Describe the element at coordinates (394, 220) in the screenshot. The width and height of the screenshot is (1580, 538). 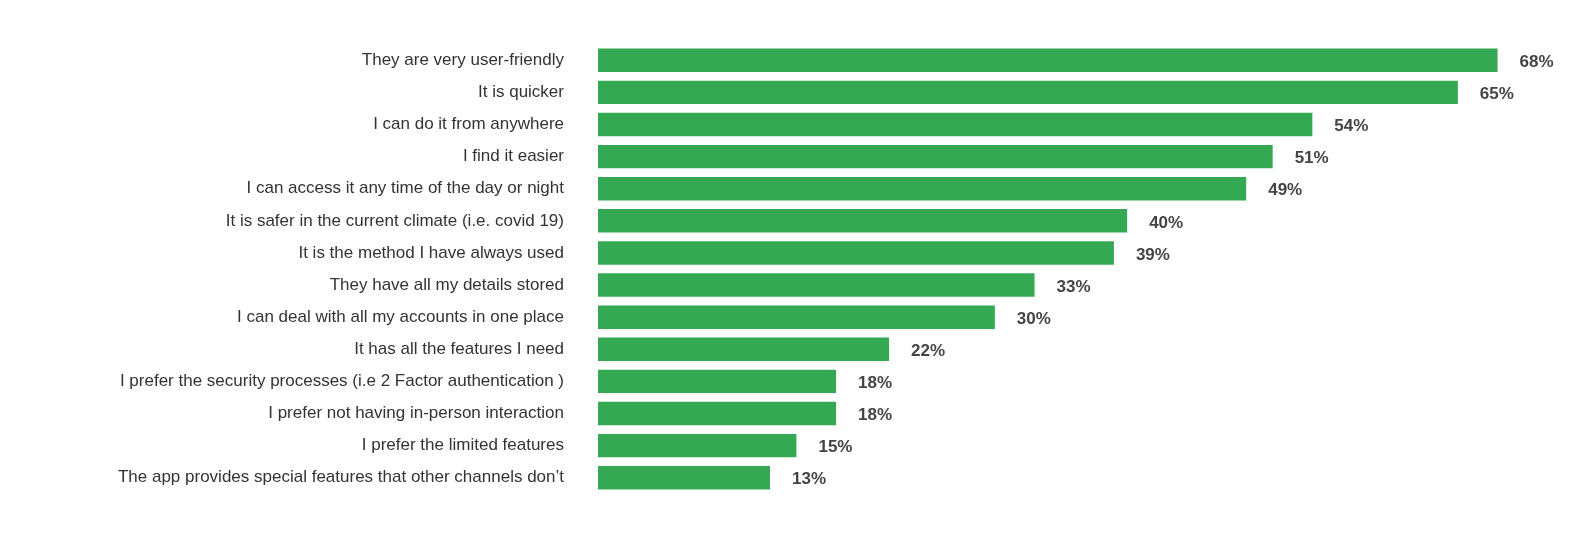
I see `y-tick-label: It is safer in the current climate (i.e. covid 19)` at that location.